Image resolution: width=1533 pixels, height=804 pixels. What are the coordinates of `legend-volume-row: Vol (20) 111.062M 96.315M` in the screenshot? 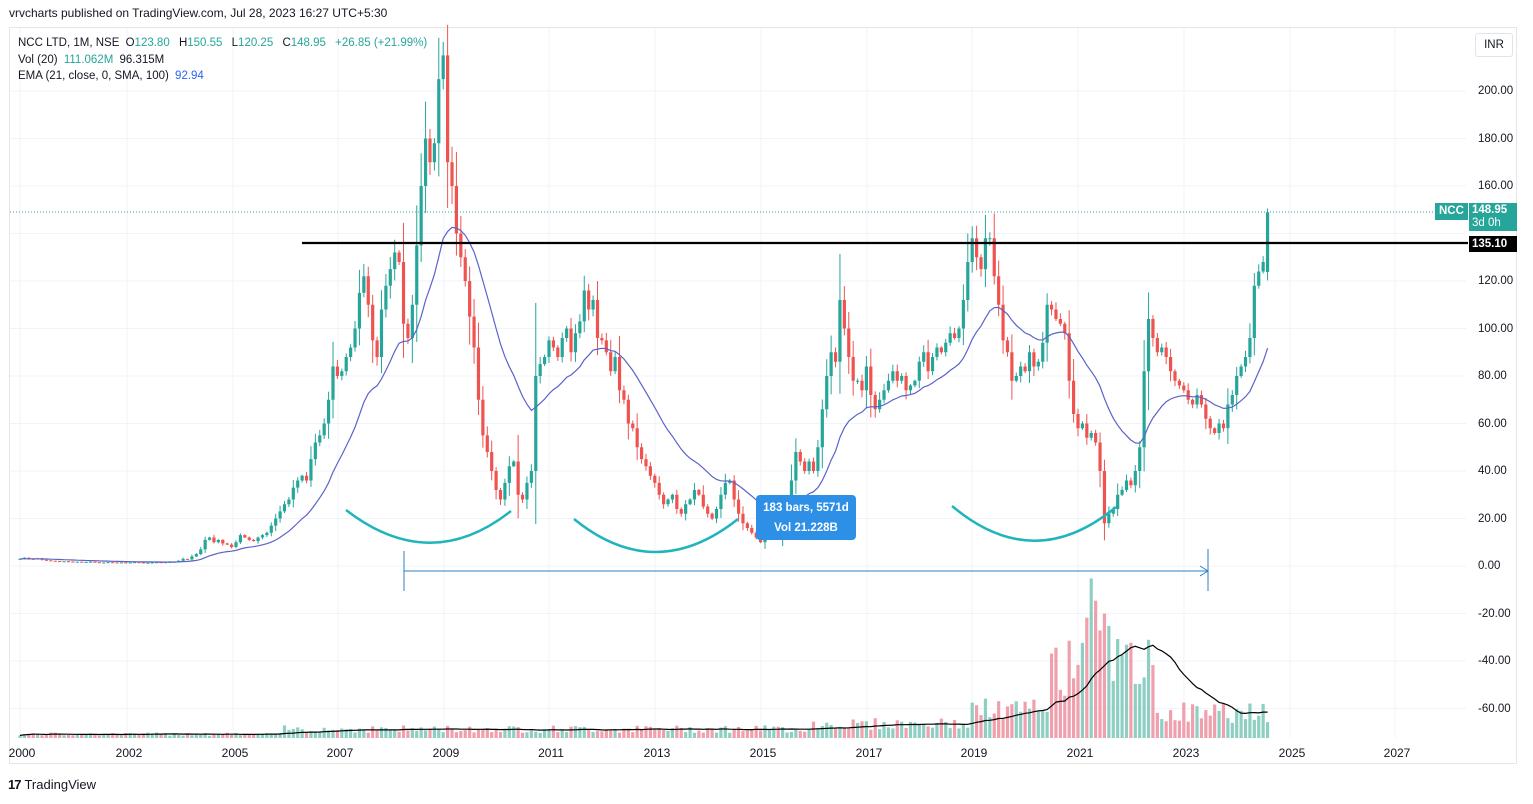 It's located at (224, 60).